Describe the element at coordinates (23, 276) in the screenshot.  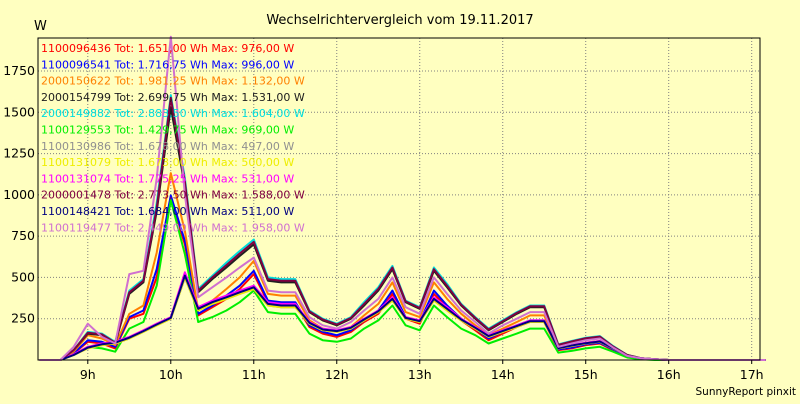
I see `y-tick-label-1: 500` at that location.